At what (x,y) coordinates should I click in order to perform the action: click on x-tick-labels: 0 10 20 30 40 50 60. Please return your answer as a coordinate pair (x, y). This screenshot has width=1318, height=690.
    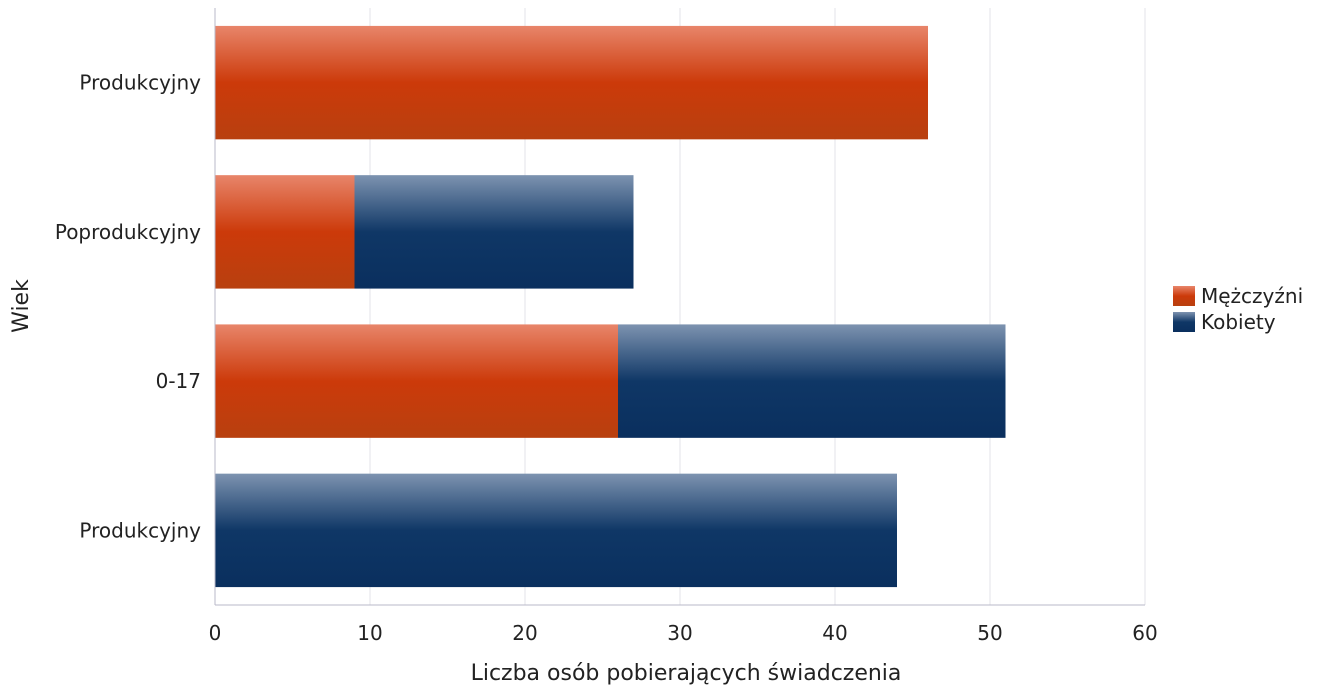
    Looking at the image, I should click on (683, 633).